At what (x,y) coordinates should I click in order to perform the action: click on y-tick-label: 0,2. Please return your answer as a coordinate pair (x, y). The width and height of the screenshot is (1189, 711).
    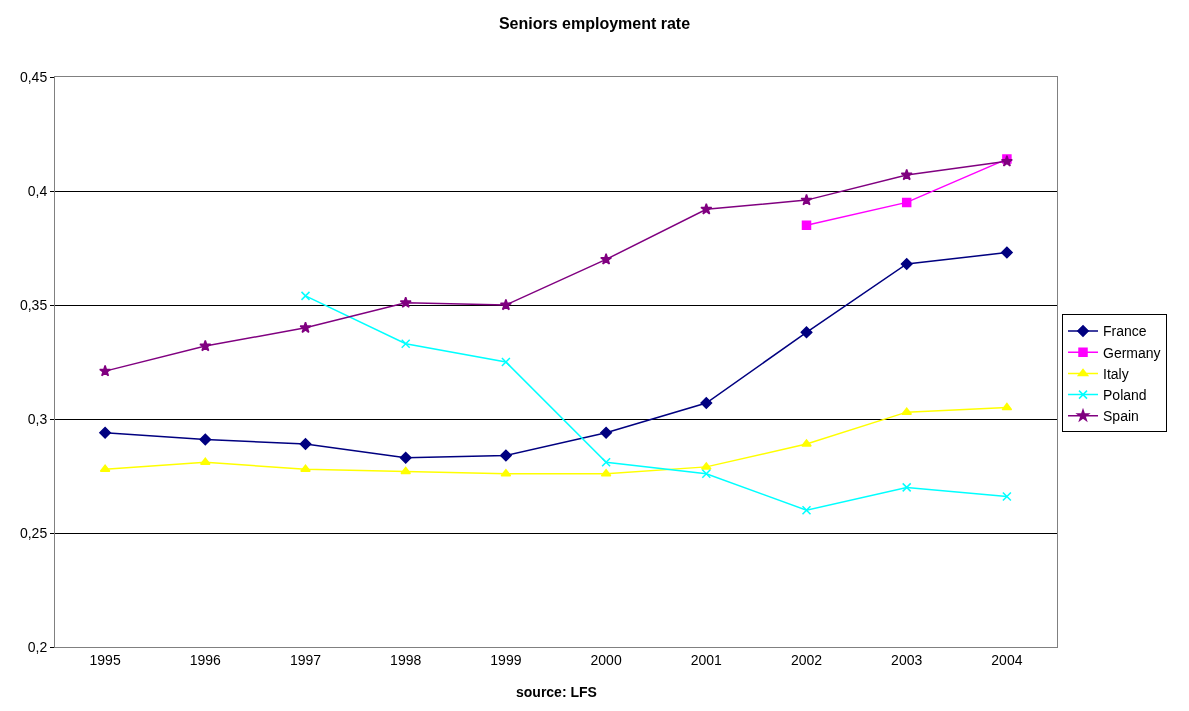
    Looking at the image, I should click on (37, 646).